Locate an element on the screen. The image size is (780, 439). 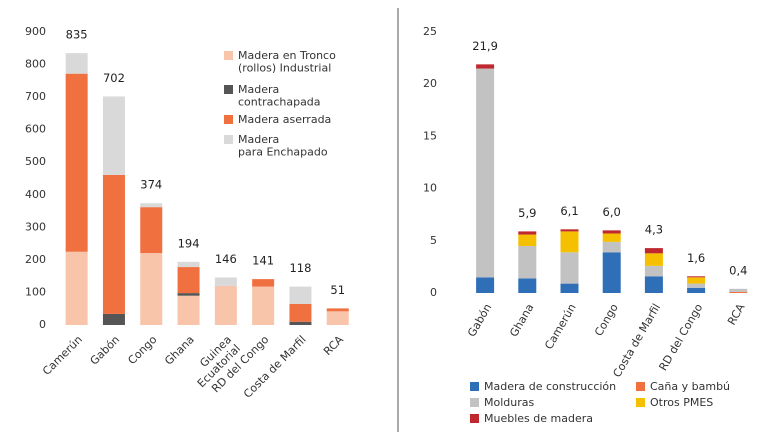
legend-label: Madera contrachapada is located at coordinates (279, 96).